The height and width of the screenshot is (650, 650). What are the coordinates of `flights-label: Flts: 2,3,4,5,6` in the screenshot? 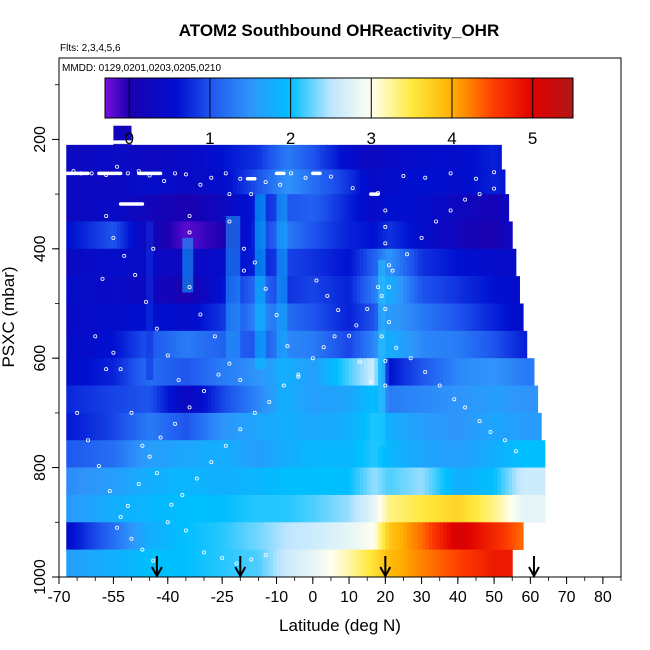 It's located at (90, 48).